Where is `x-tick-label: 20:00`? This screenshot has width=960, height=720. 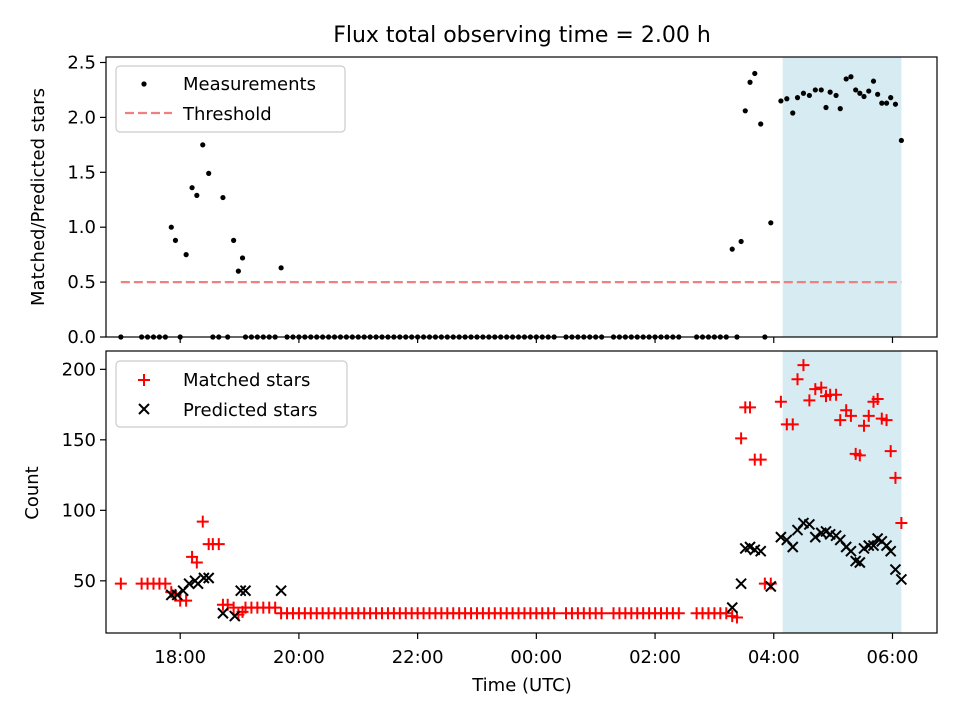
x-tick-label: 20:00 is located at coordinates (299, 657).